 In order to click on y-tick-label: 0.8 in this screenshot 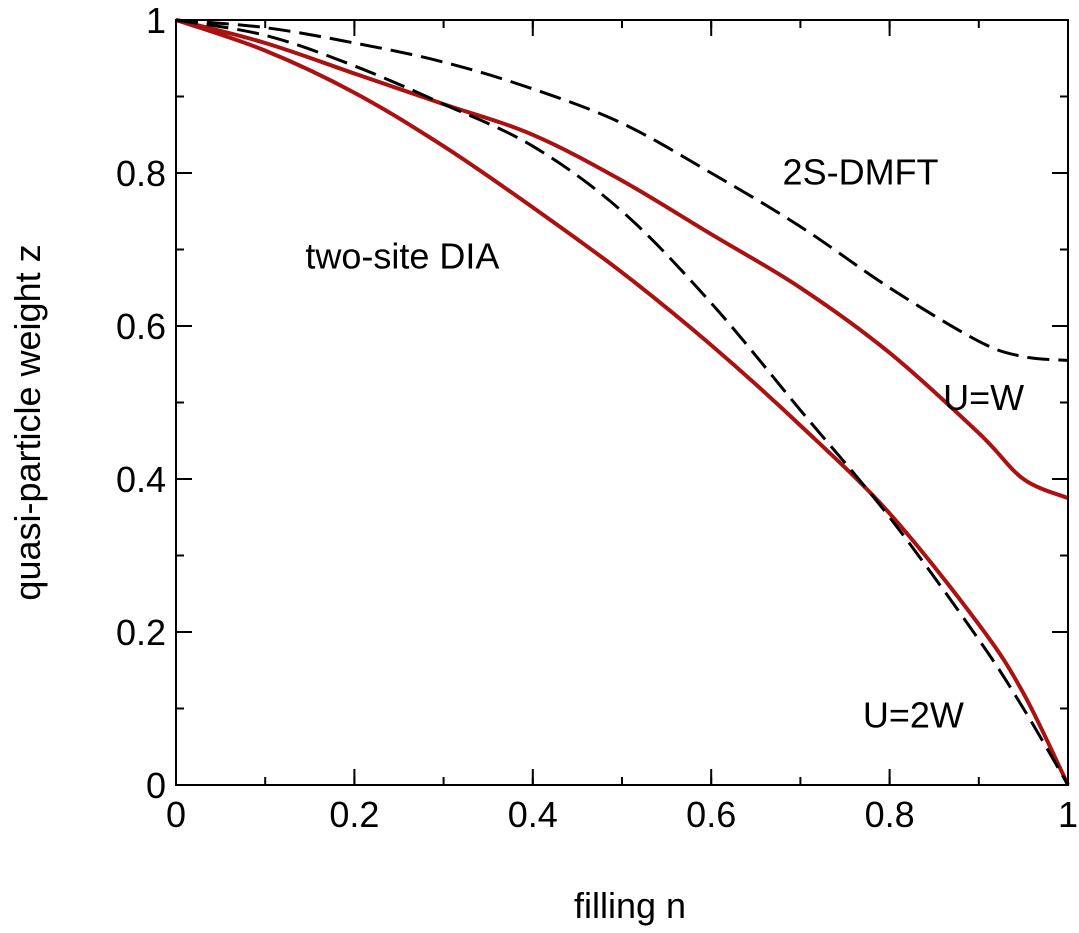, I will do `click(141, 173)`.